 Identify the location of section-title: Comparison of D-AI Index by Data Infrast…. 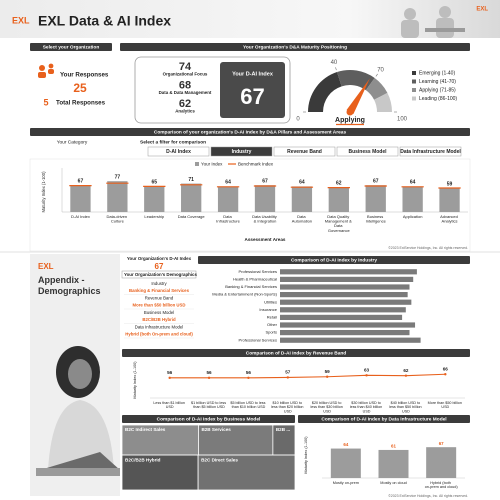
(383, 420).